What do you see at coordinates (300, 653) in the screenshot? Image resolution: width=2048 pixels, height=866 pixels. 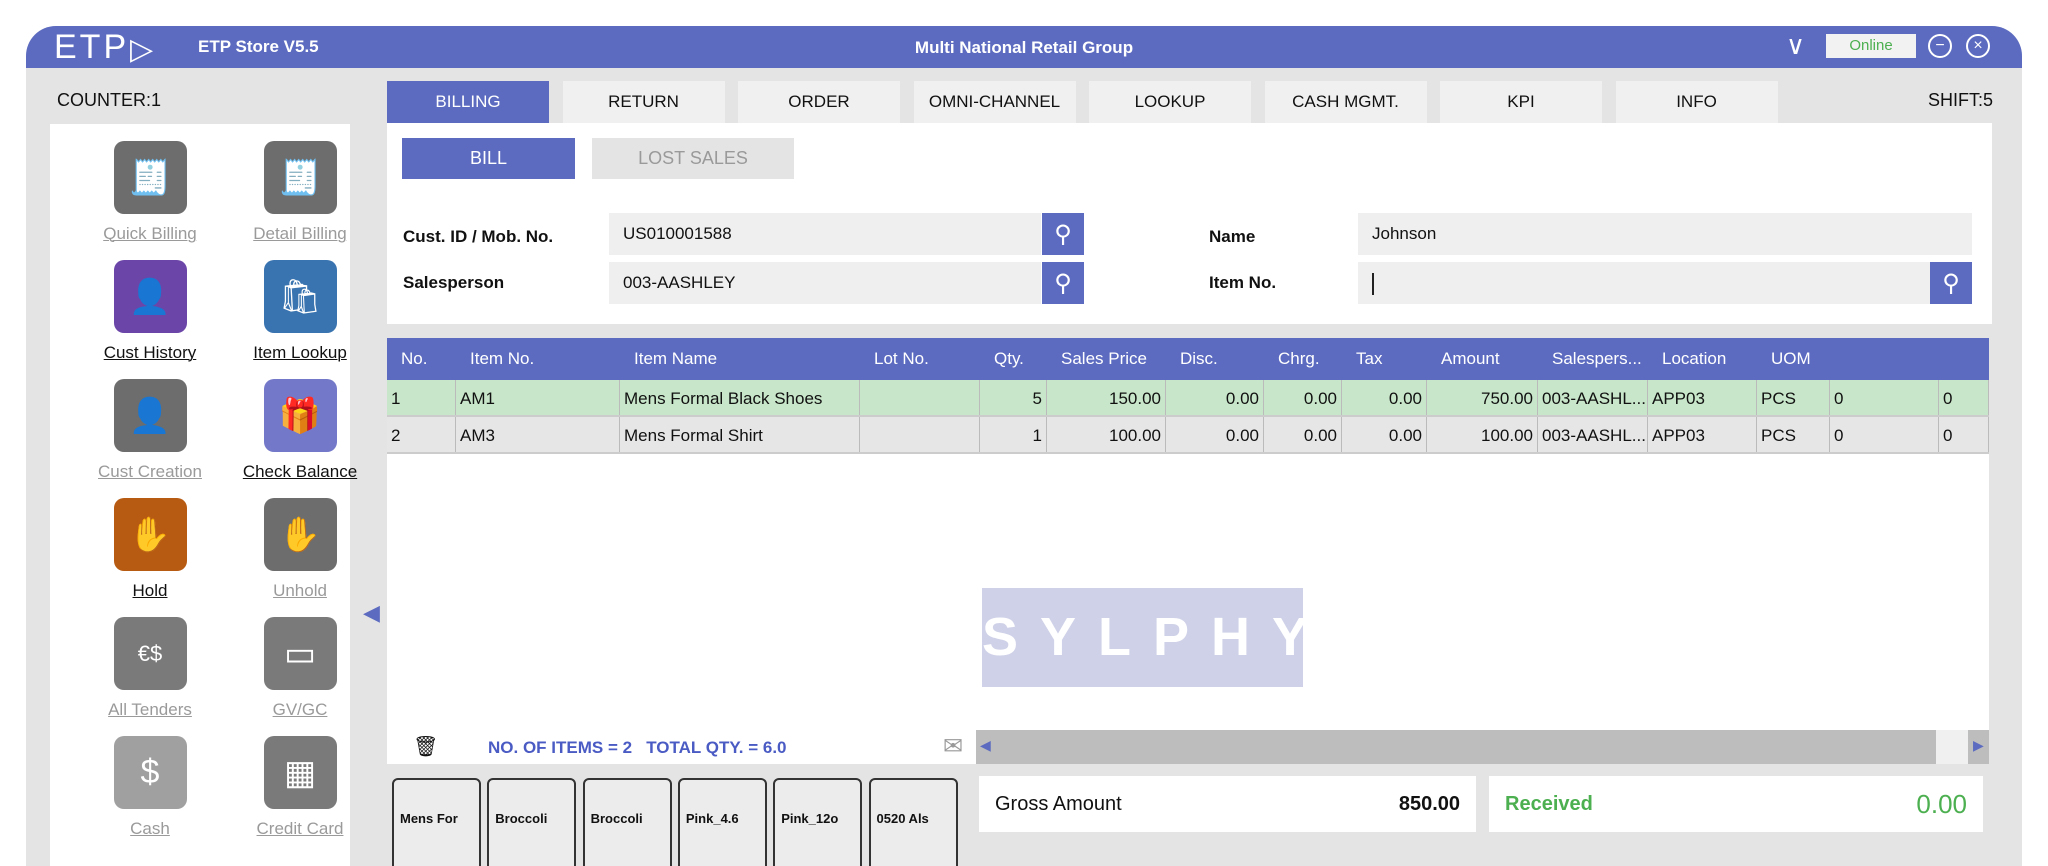 I see `gift-card-icon: ▭` at bounding box center [300, 653].